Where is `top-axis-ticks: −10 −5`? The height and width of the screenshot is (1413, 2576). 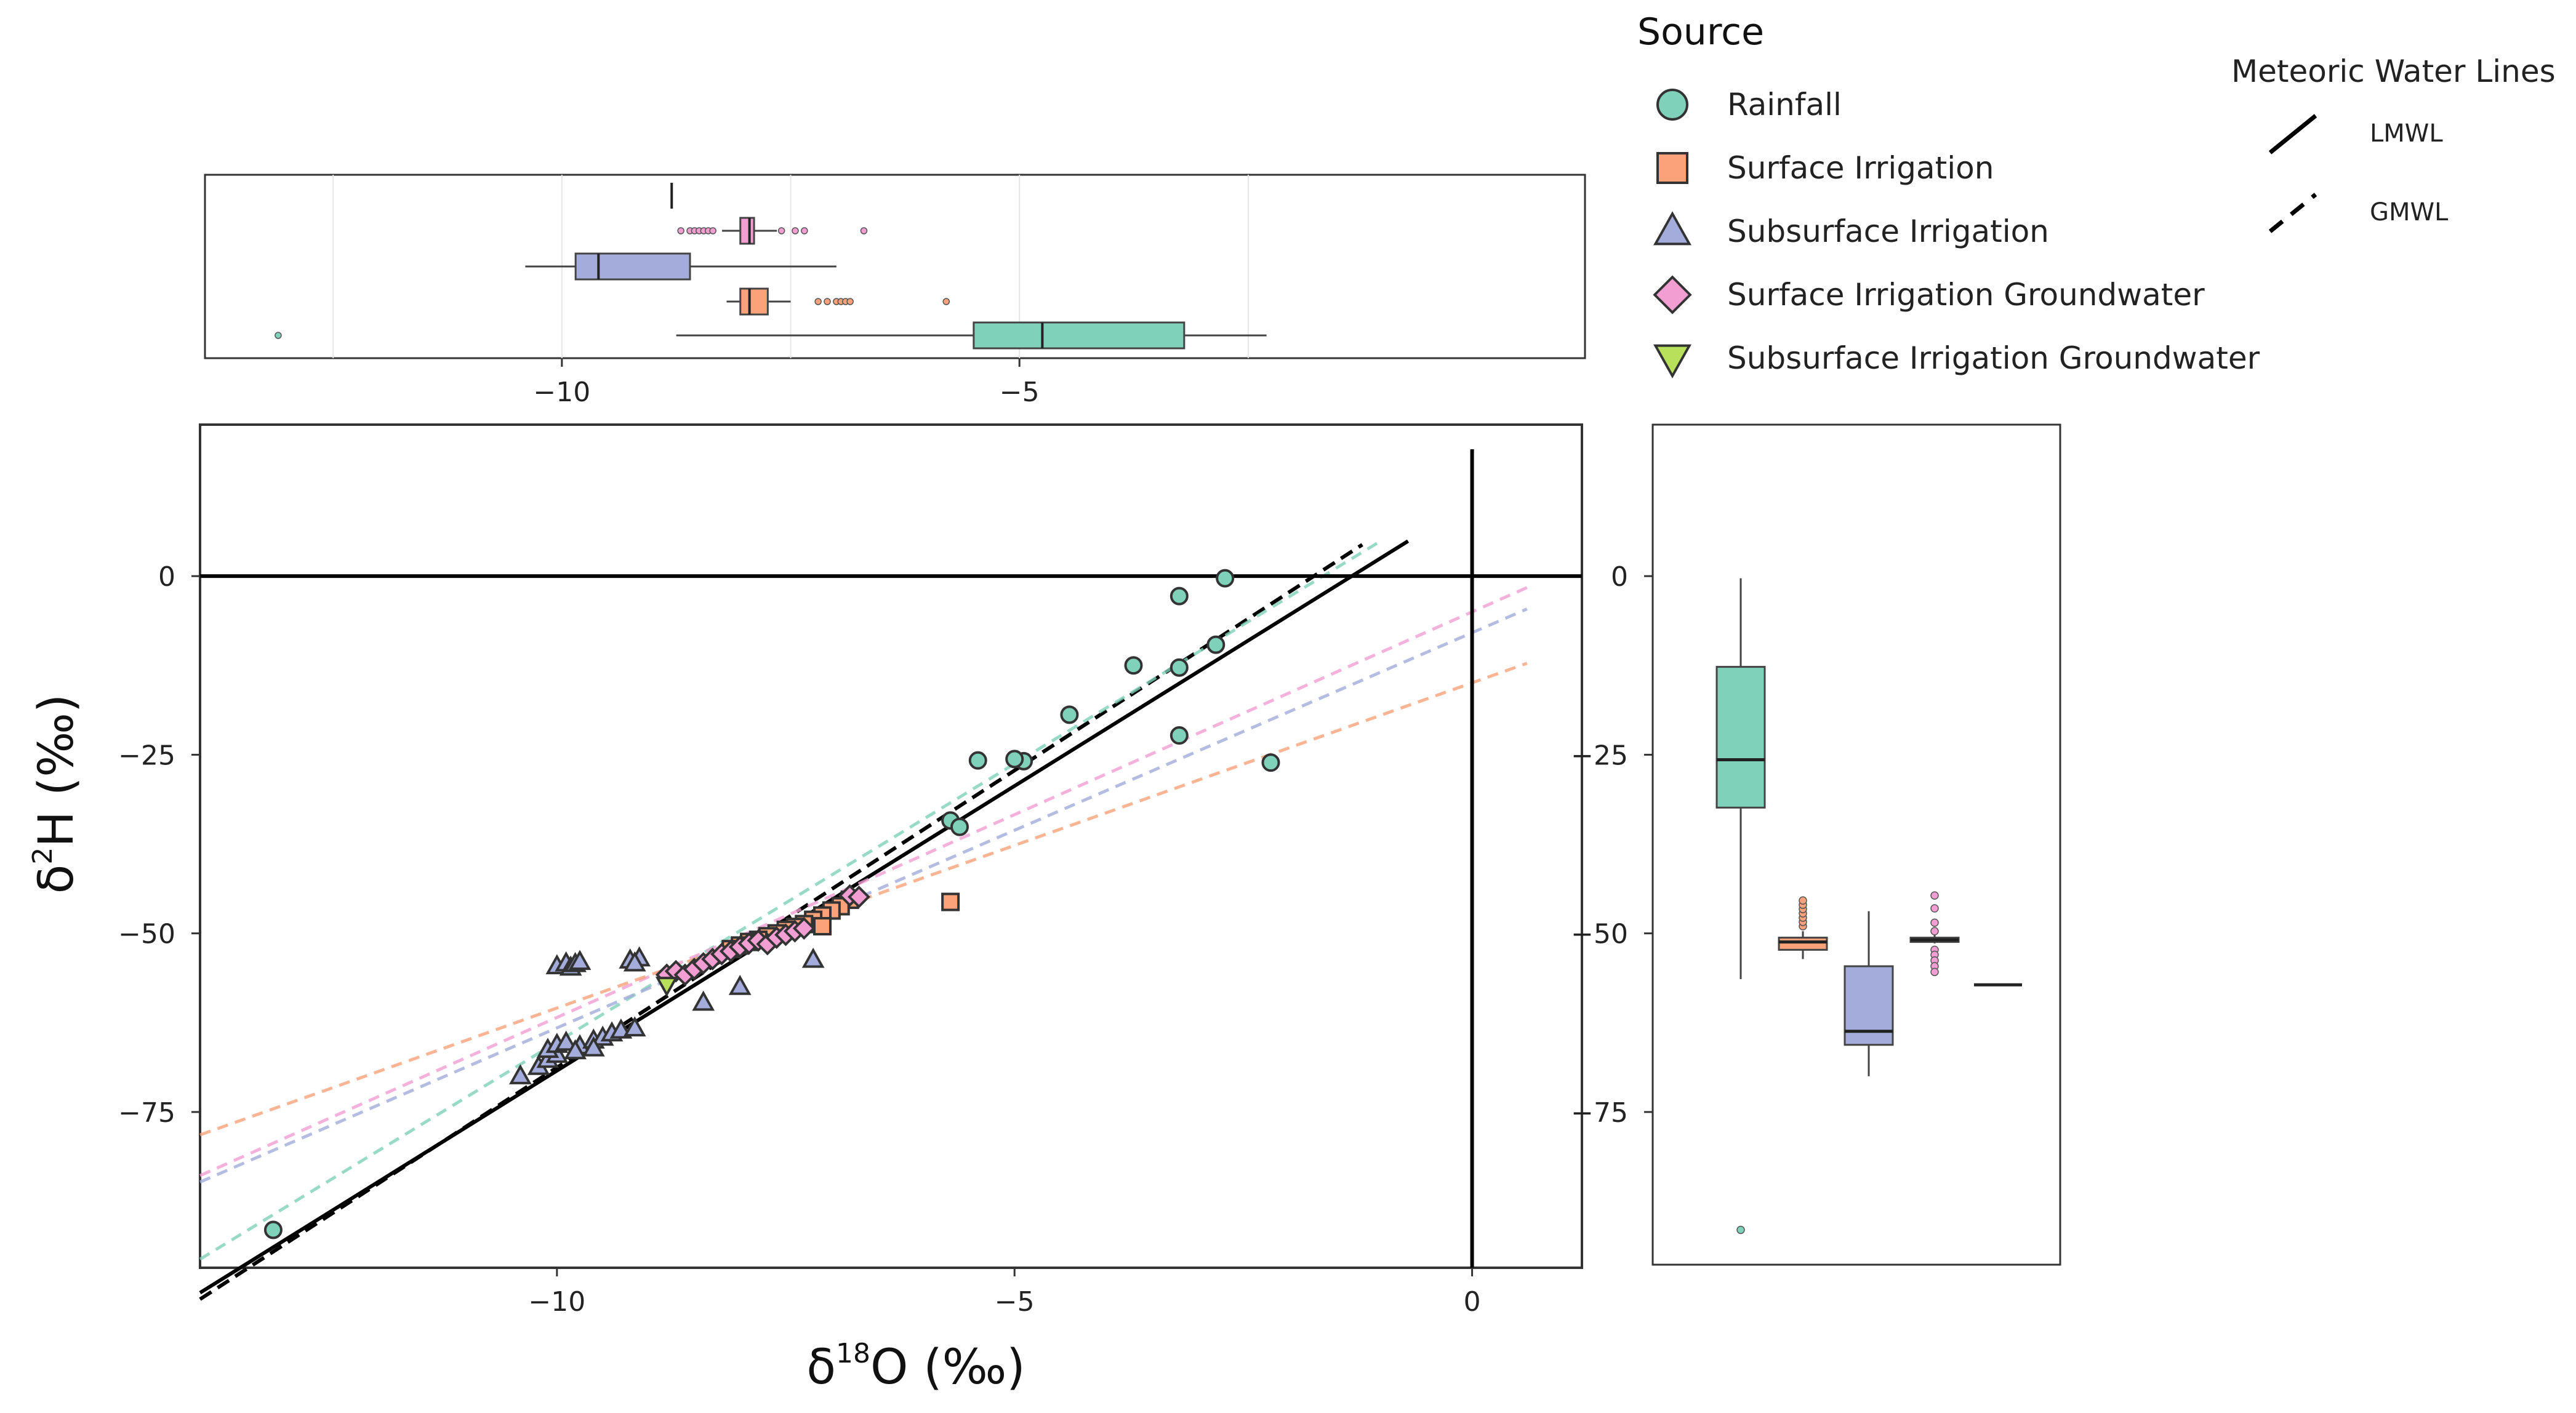 top-axis-ticks: −10 −5 is located at coordinates (786, 383).